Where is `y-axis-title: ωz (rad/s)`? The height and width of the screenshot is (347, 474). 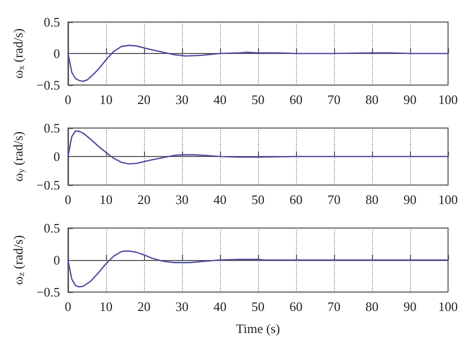 y-axis-title: ωz (rad/s) is located at coordinates (18, 260).